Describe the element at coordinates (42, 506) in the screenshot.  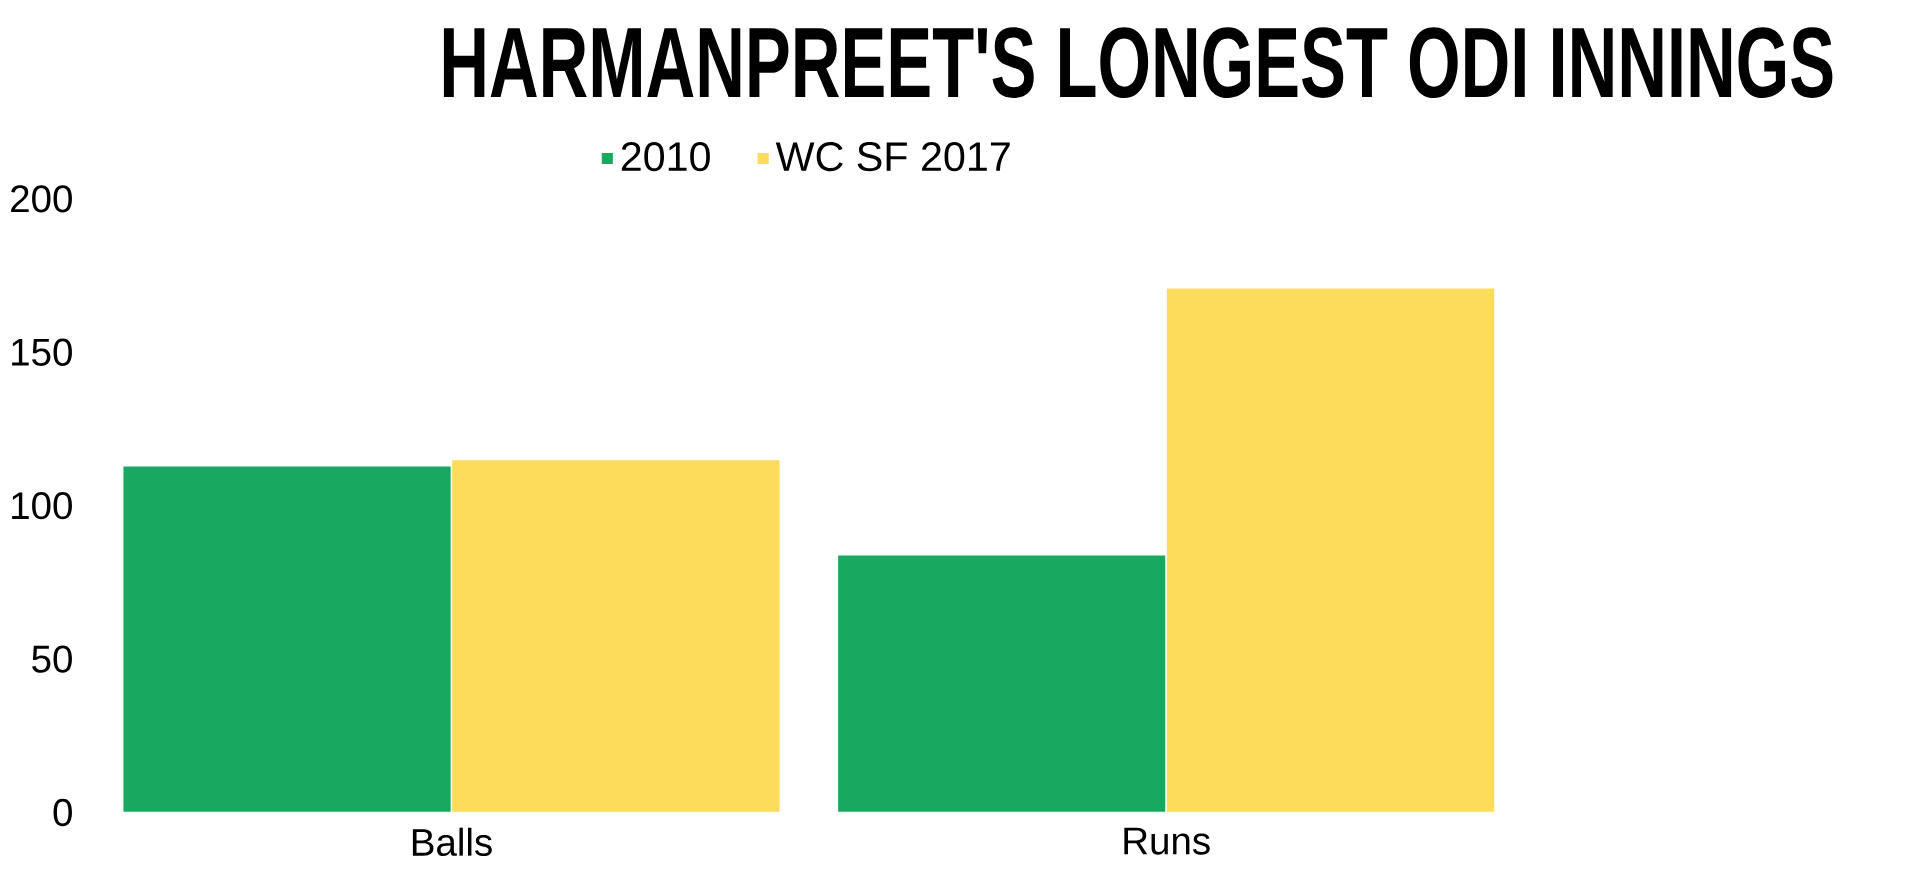
I see `y-tick-label: 100` at that location.